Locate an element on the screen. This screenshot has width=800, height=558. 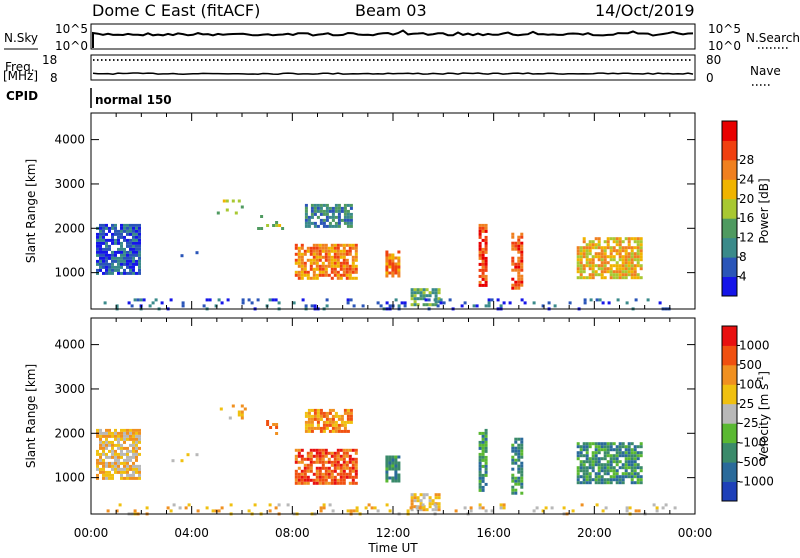
velocity-colorbar-label-2: 100 is located at coordinates (750, 384).